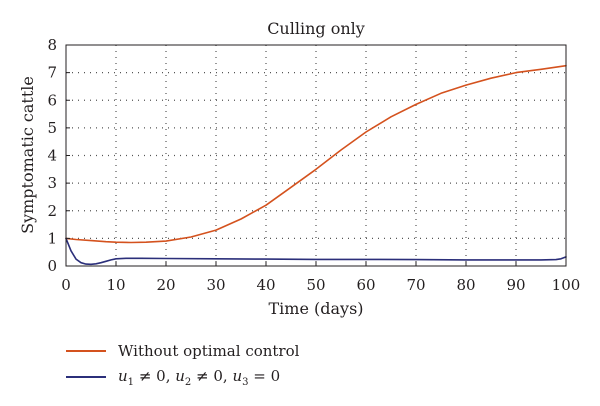 This screenshot has height=406, width=600. What do you see at coordinates (515, 285) in the screenshot?
I see `x-tick-label: 90` at bounding box center [515, 285].